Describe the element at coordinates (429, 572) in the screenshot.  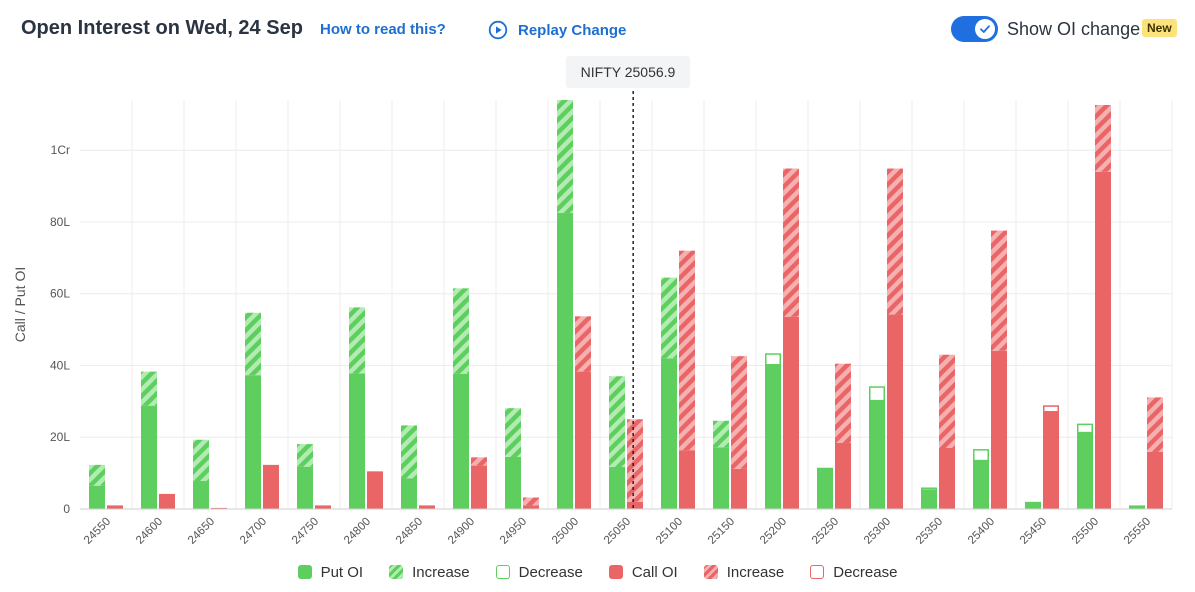
I see `legend-item-put-increase: Increase` at that location.